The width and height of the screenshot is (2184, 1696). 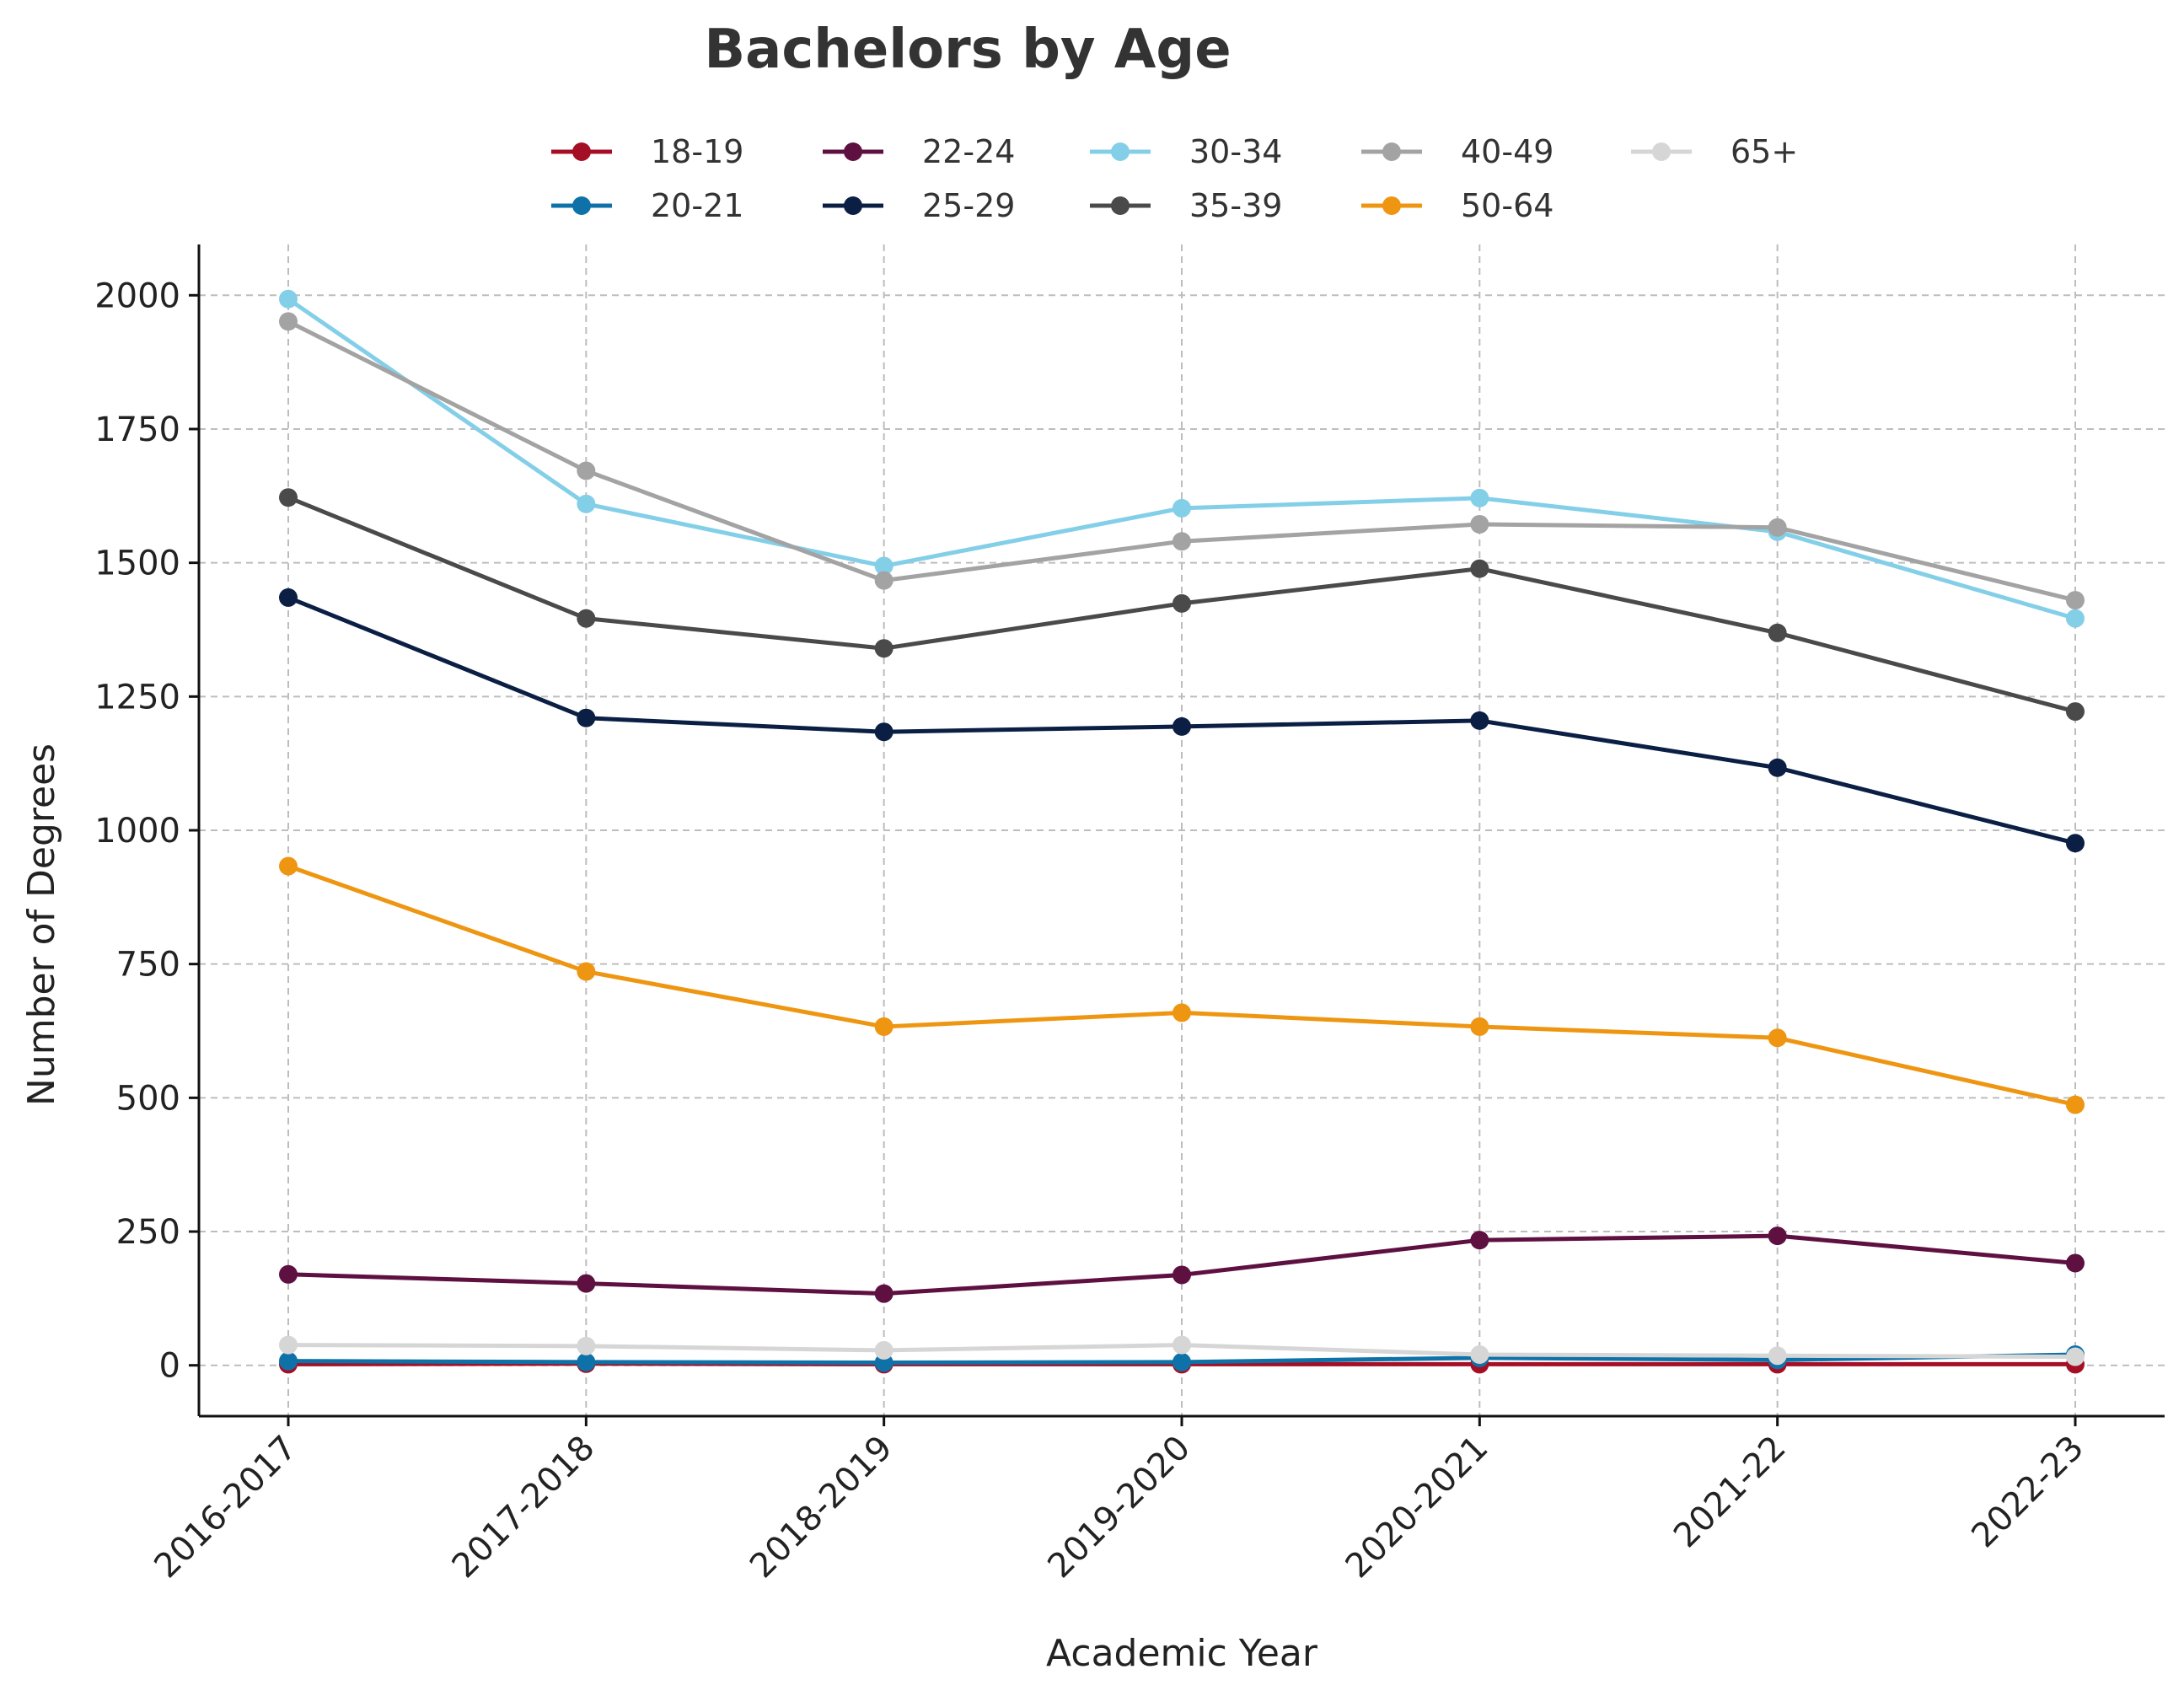 I want to click on legend-item-22-24: 22-24, so click(x=919, y=151).